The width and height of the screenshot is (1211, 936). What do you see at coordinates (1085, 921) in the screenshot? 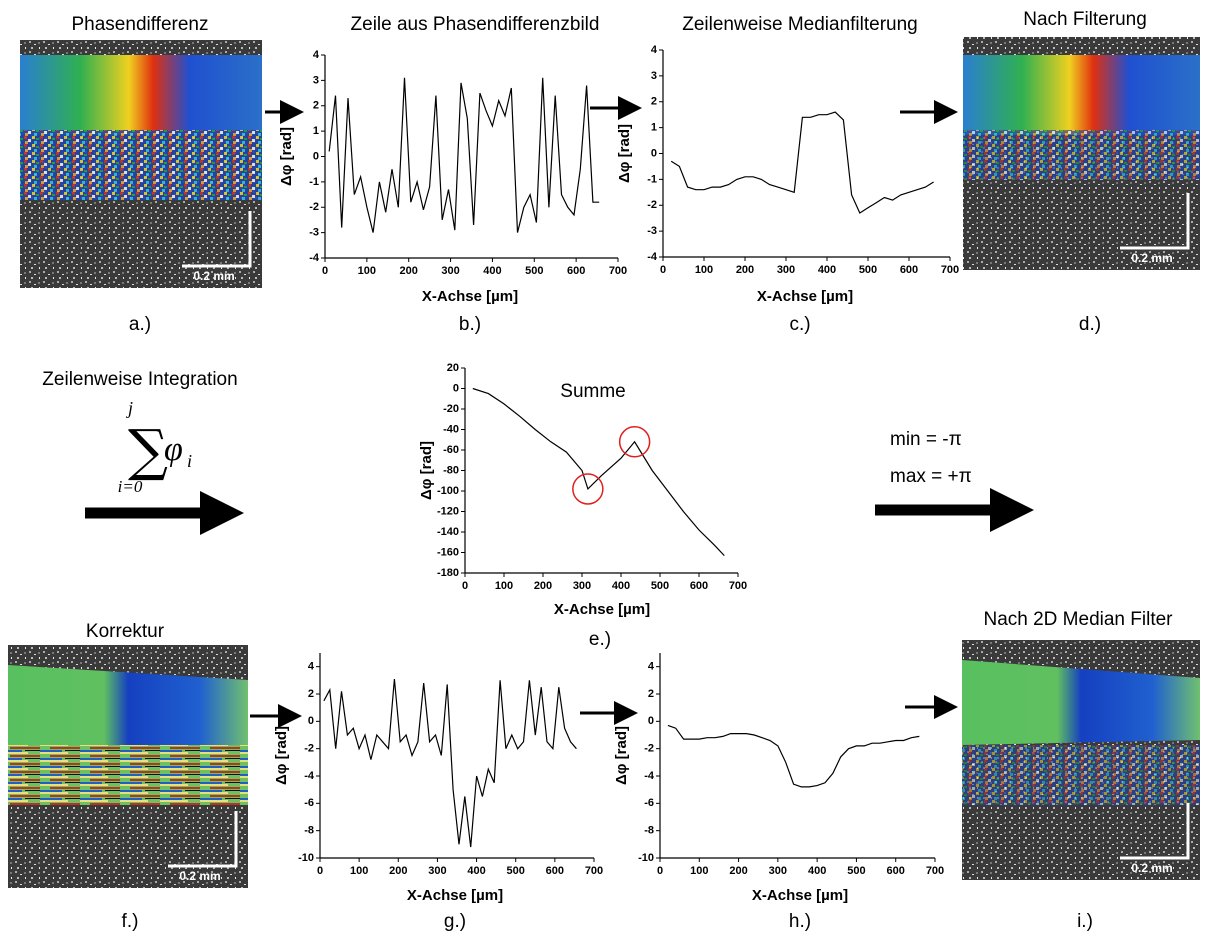
I see `panel-label: i.)` at bounding box center [1085, 921].